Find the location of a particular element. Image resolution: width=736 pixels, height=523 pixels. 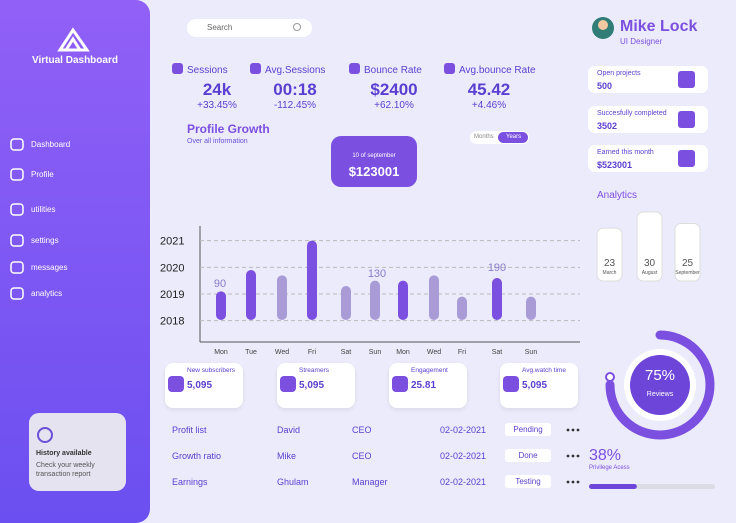

nav-item: settings is located at coordinates (45, 240).